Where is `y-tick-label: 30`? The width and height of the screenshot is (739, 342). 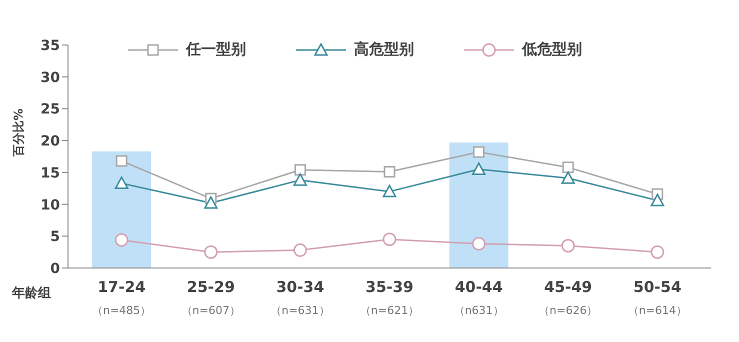
y-tick-label: 30 is located at coordinates (50, 78).